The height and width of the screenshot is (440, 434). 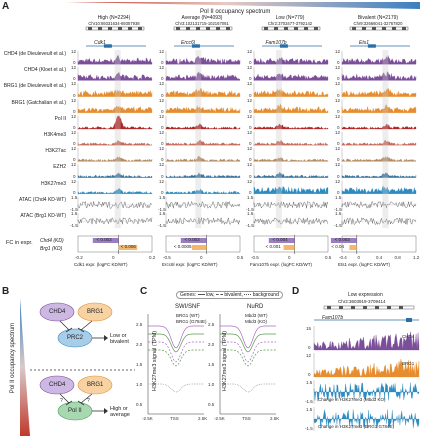 I want to click on d-gene: Fam107b, so click(x=333, y=318).